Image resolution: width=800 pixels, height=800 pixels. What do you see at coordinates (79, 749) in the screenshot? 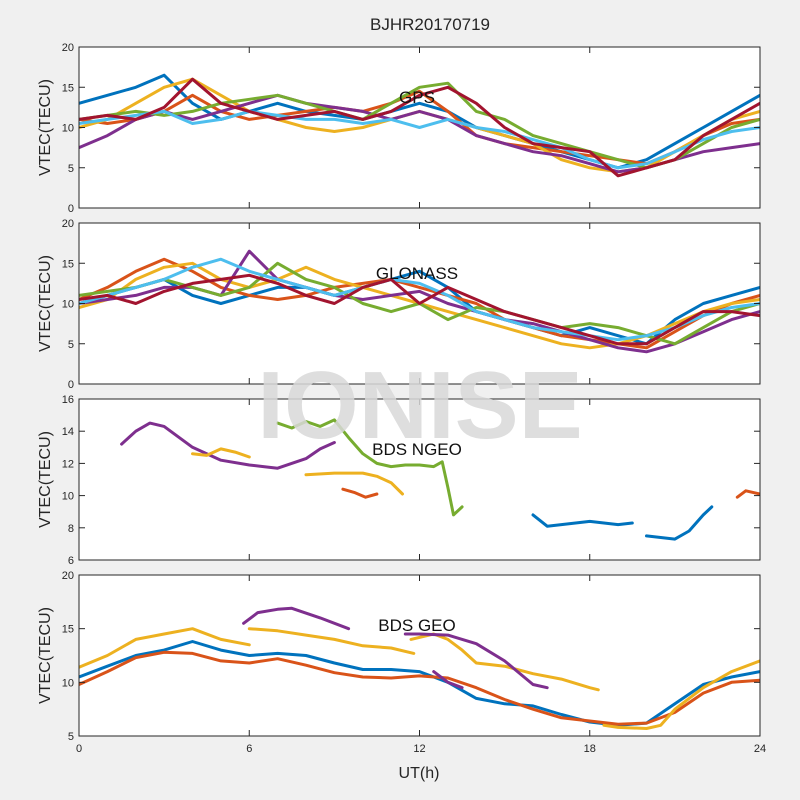
I see `x-tick-label: 0` at bounding box center [79, 749].